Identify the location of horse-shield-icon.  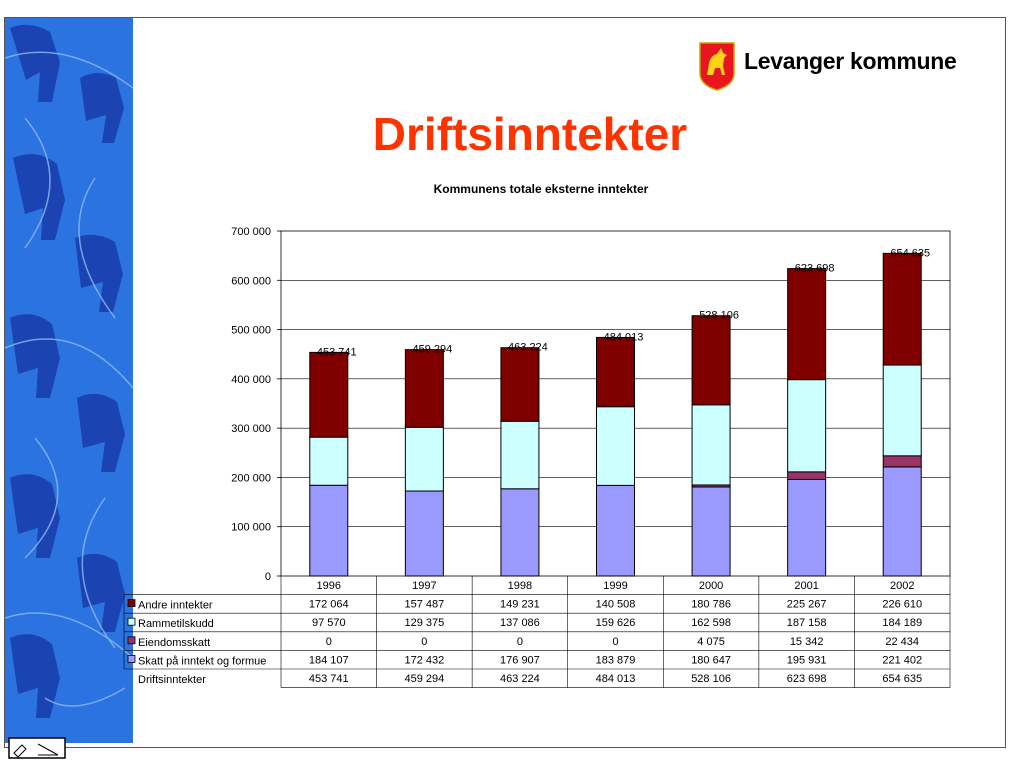
(717, 66).